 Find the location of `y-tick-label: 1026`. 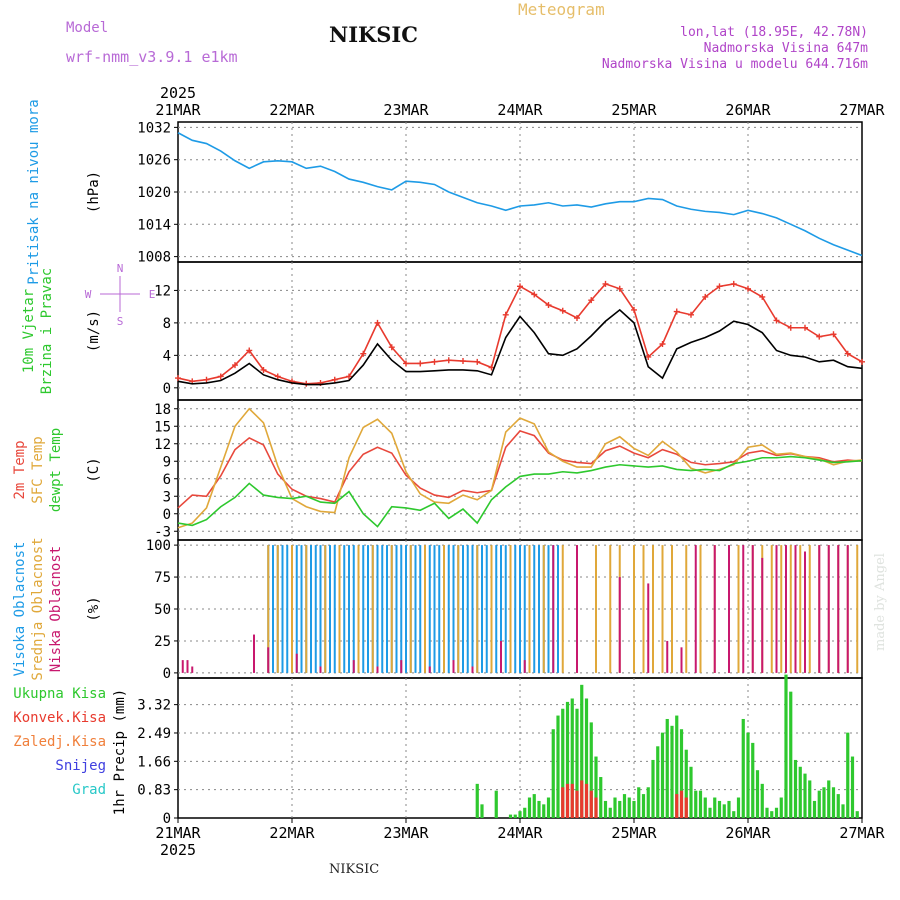

y-tick-label: 1026 is located at coordinates (154, 161).